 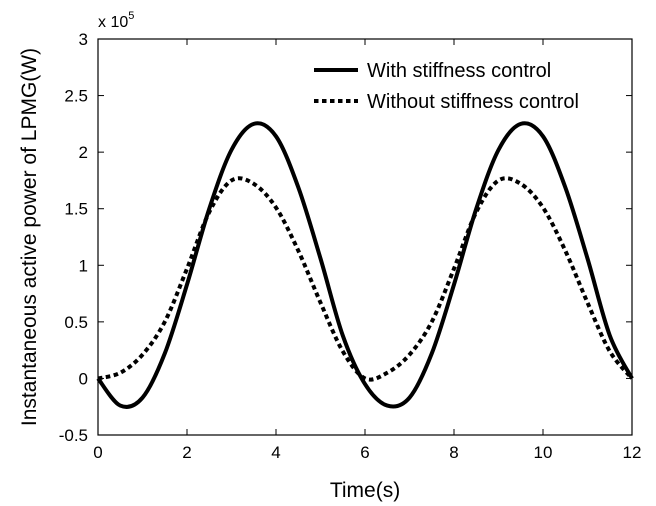 What do you see at coordinates (275, 452) in the screenshot?
I see `x-tick-label: 4` at bounding box center [275, 452].